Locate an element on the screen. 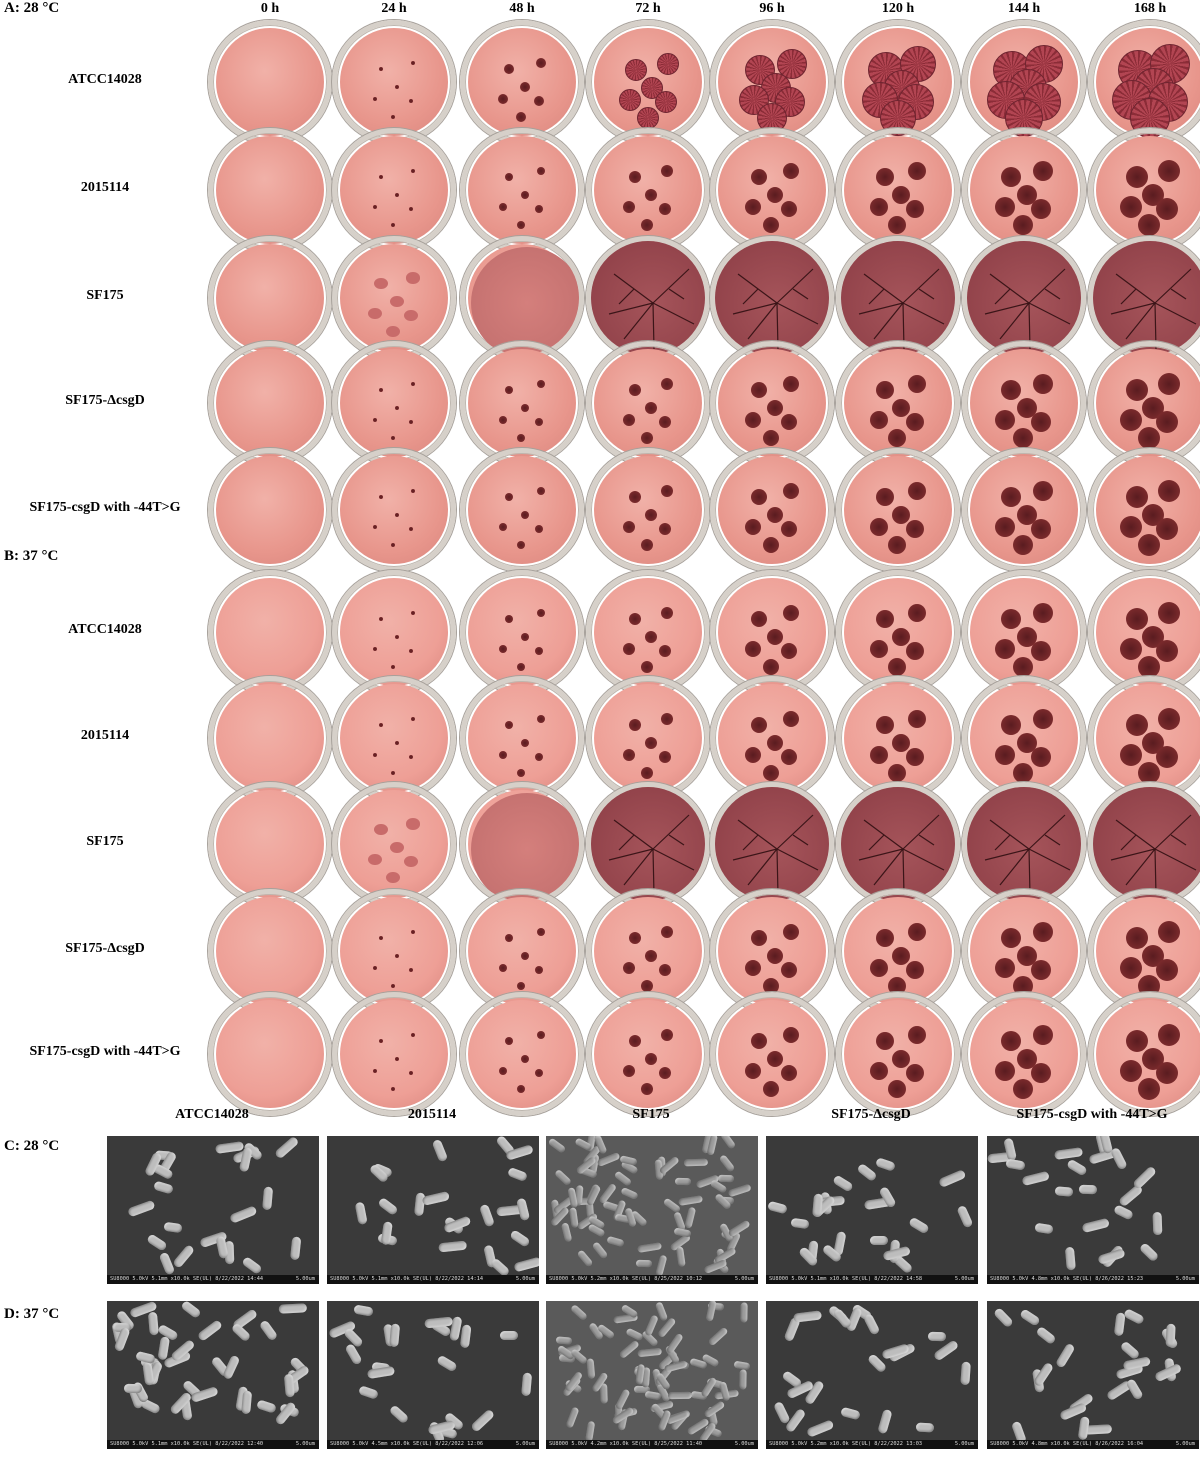  time-header-1: 24 h is located at coordinates (394, 8).